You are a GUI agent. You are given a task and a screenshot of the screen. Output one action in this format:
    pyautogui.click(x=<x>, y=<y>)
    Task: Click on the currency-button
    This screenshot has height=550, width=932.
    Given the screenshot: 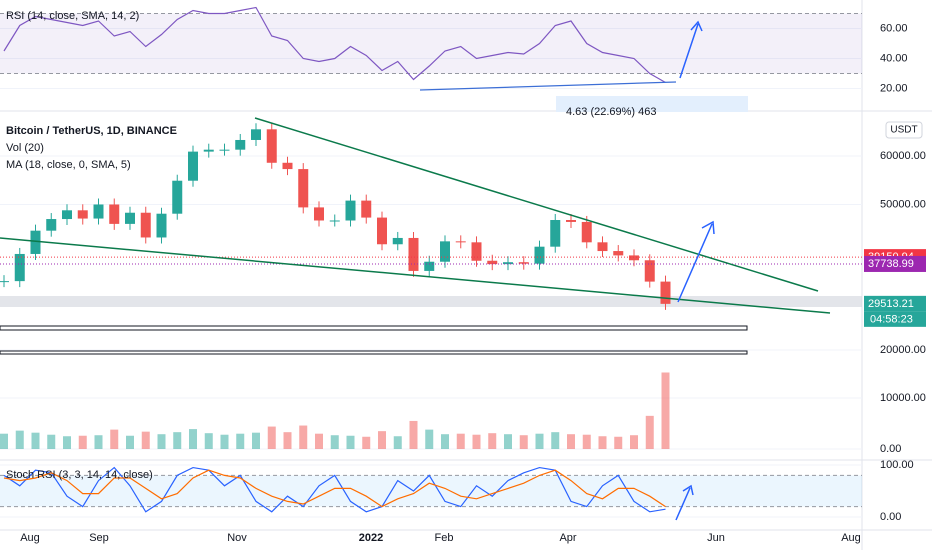 What is the action you would take?
    pyautogui.click(x=904, y=130)
    